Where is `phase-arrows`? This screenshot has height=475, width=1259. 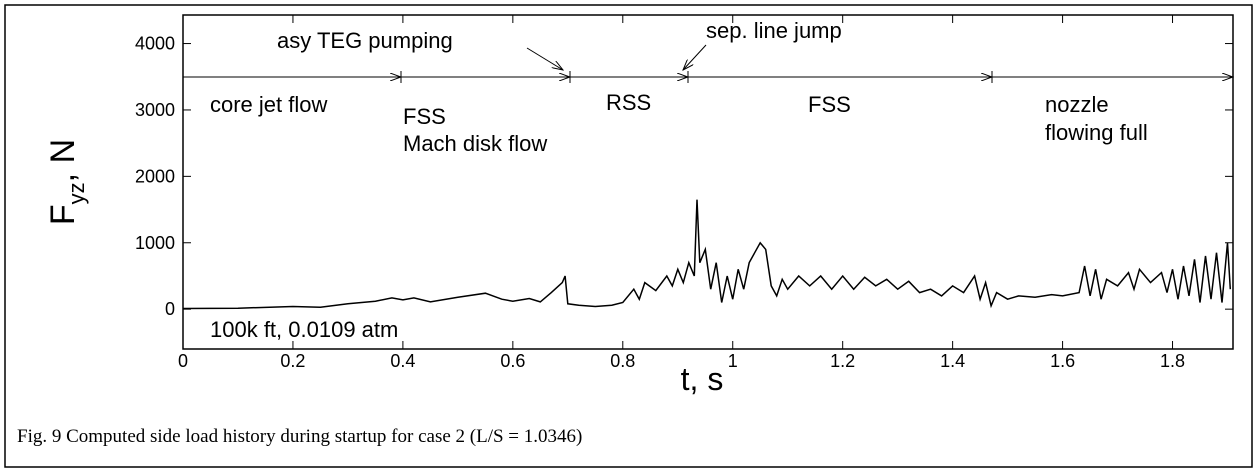 phase-arrows is located at coordinates (708, 60).